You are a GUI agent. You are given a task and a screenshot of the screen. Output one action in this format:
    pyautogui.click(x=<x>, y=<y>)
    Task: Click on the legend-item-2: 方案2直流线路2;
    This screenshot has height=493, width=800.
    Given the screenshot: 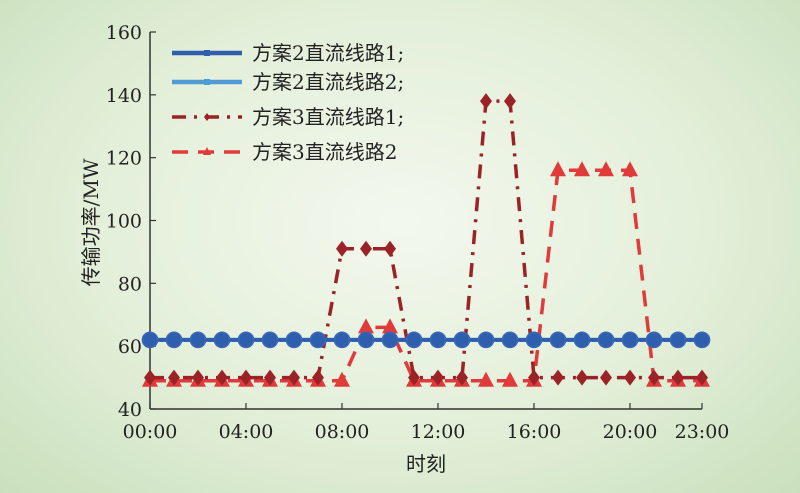 What is the action you would take?
    pyautogui.click(x=288, y=82)
    